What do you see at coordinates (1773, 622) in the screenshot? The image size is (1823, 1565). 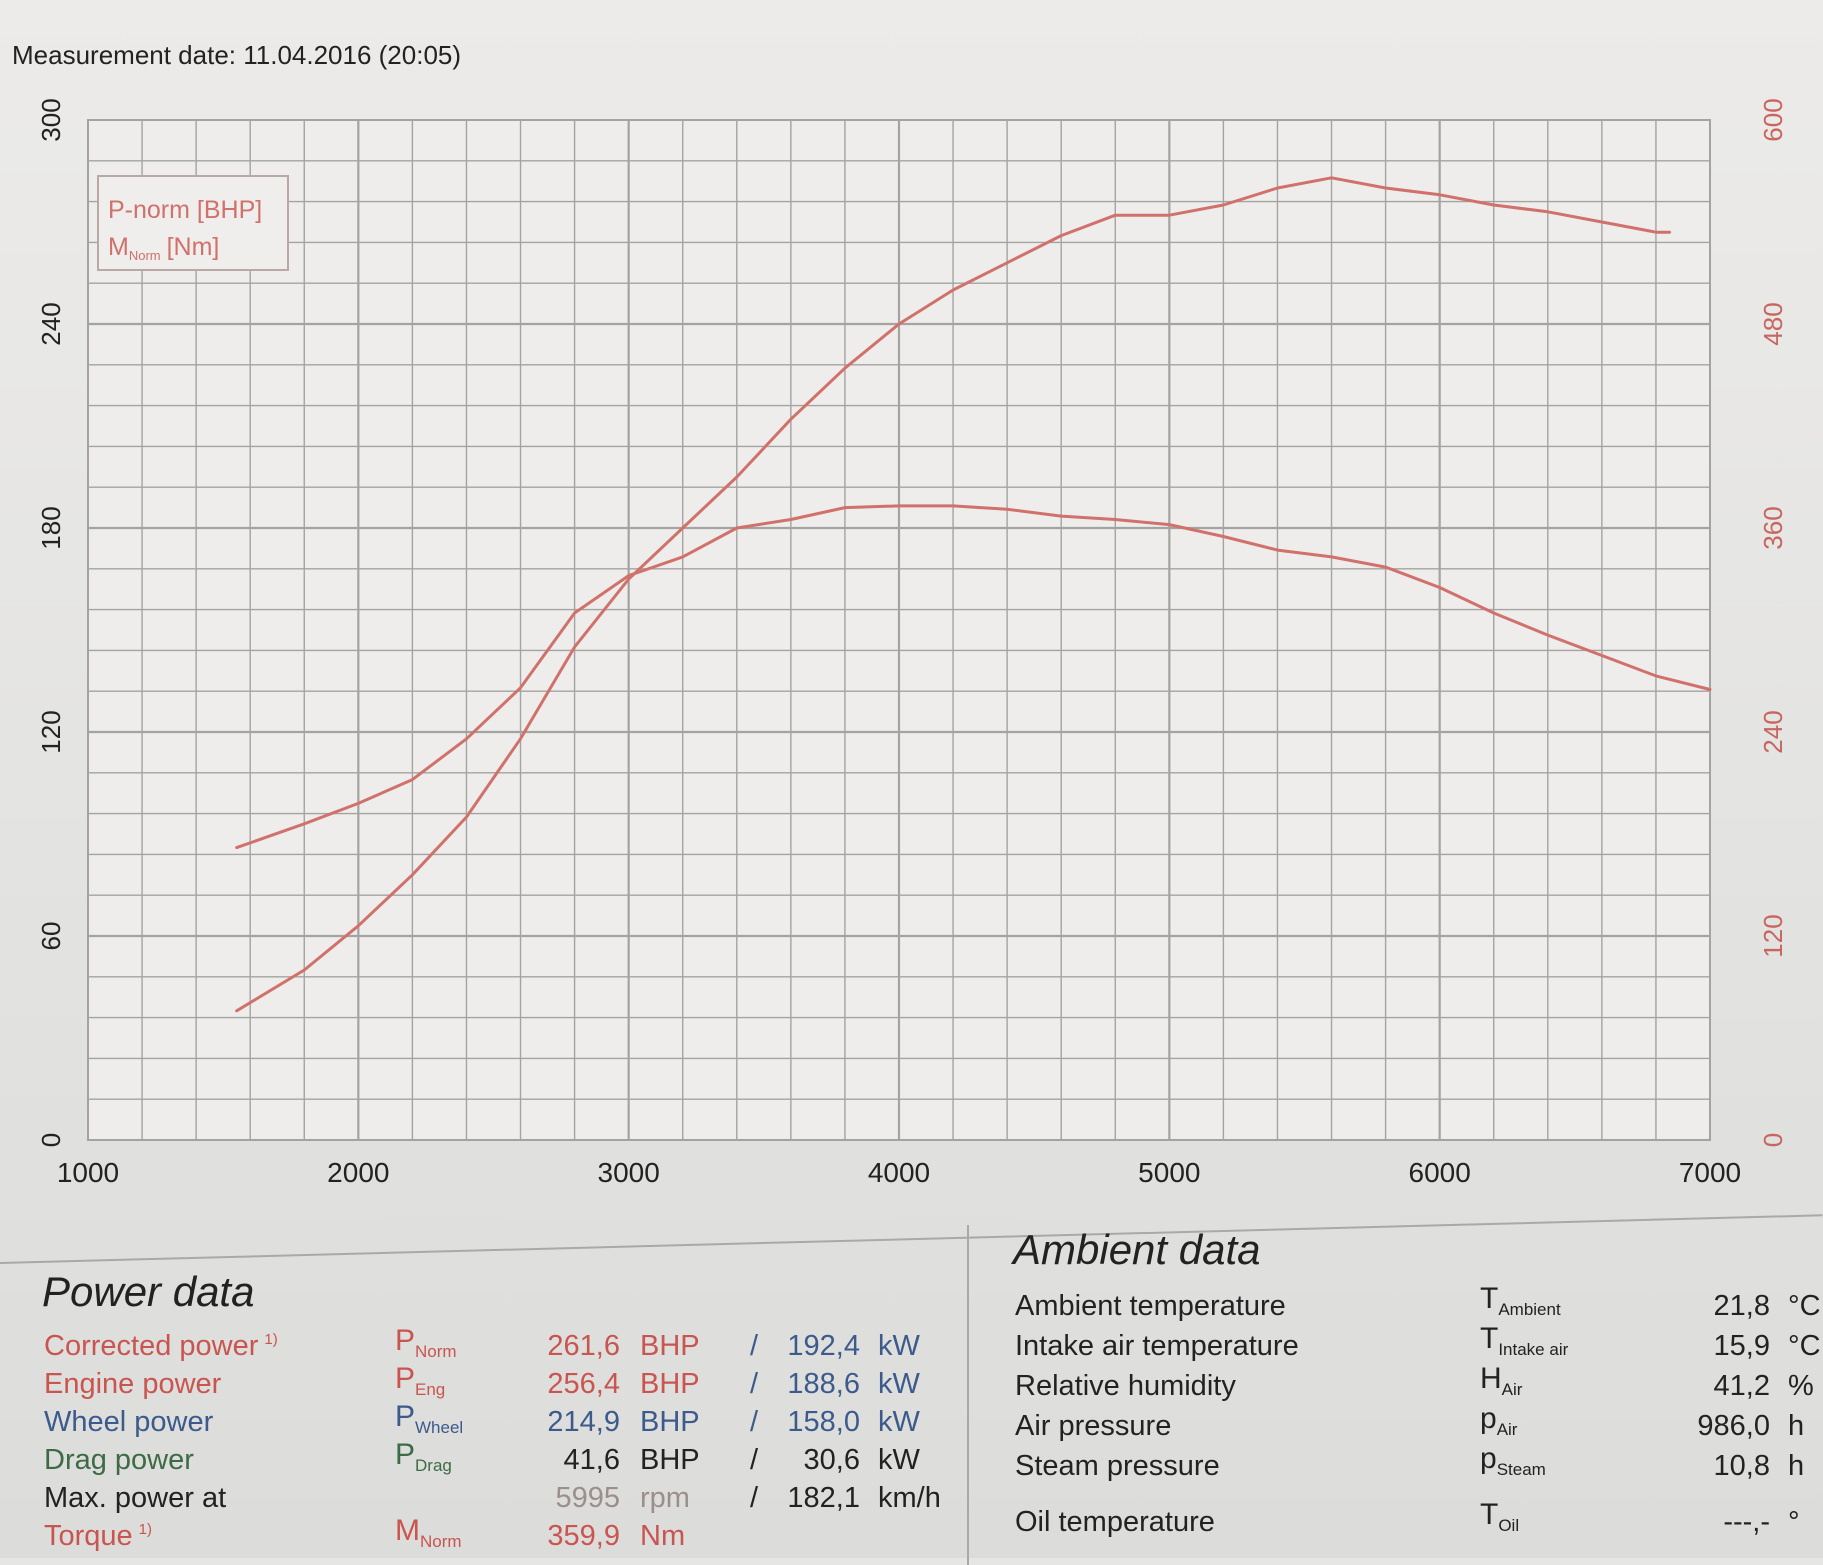 I see `y-right-axis-ticks: 0 120 240 360 480 600` at bounding box center [1773, 622].